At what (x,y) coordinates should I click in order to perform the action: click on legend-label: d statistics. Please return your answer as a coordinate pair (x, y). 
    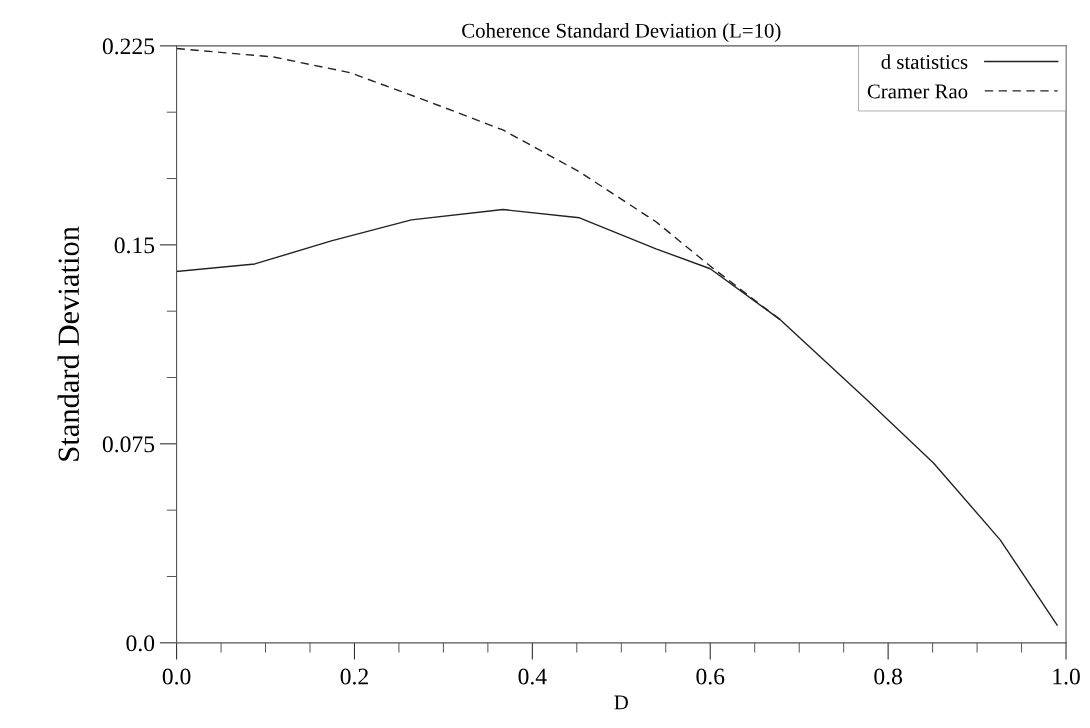
    Looking at the image, I should click on (924, 61).